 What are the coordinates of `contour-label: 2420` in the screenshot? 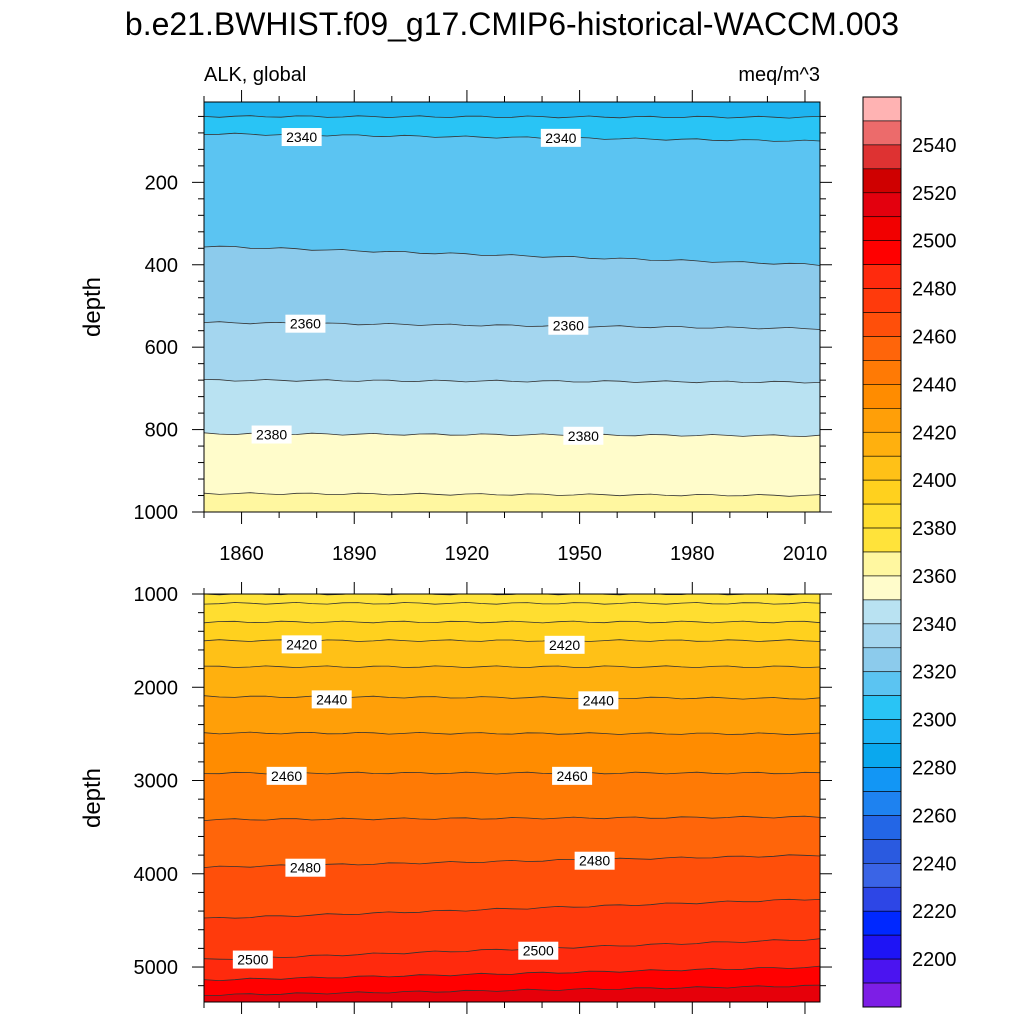 It's located at (301, 644).